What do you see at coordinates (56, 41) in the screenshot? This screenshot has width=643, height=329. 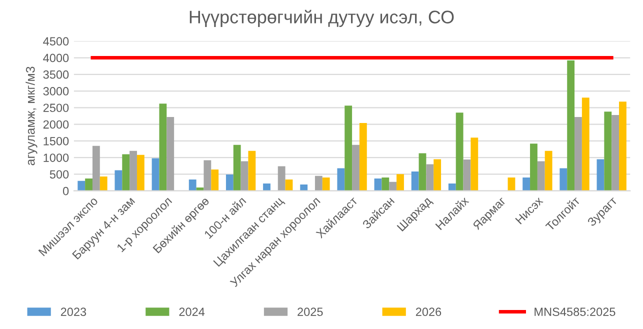 I see `y-tick-label: 4500` at bounding box center [56, 41].